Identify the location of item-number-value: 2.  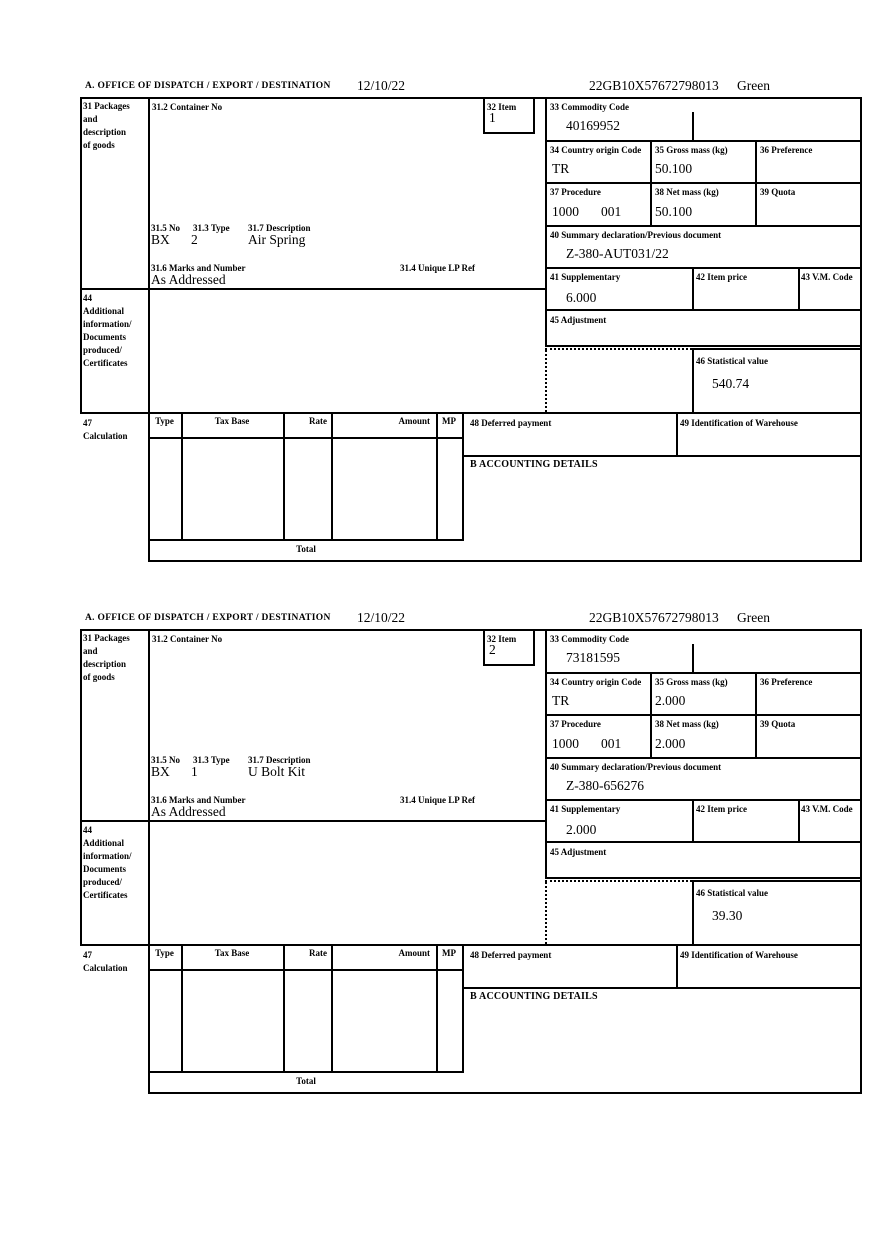
(492, 649).